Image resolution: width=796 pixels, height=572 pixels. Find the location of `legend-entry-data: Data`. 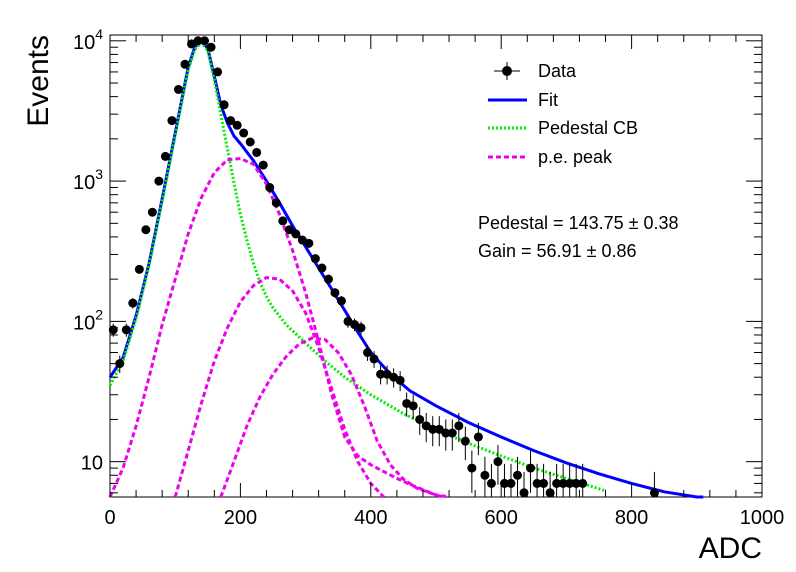

legend-entry-data: Data is located at coordinates (535, 71).